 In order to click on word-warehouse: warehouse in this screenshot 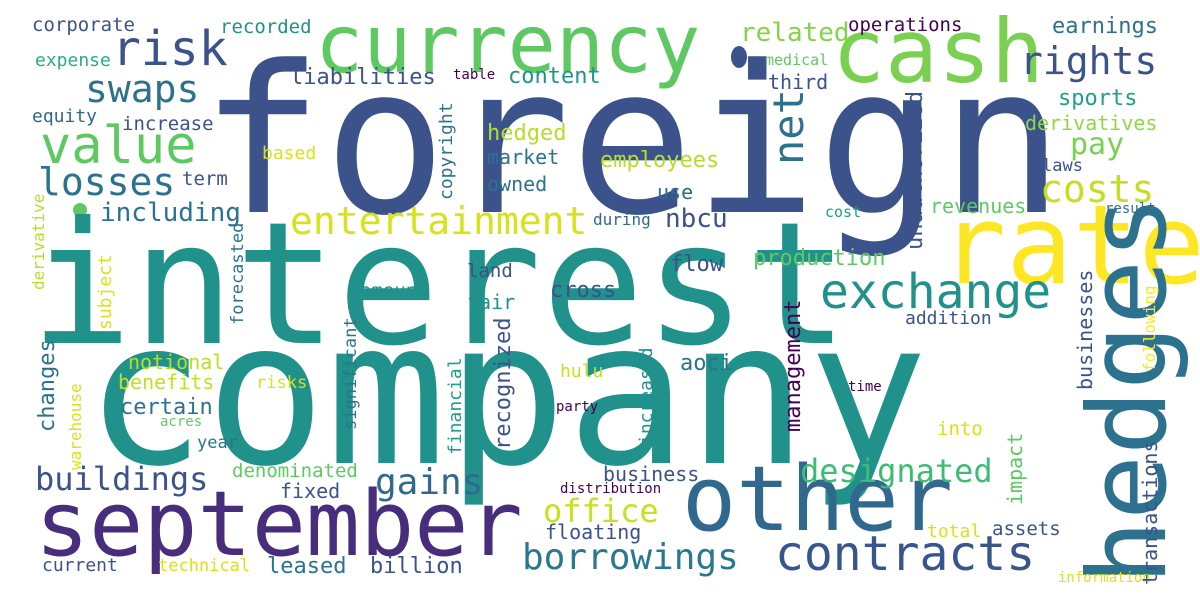, I will do `click(75, 426)`.